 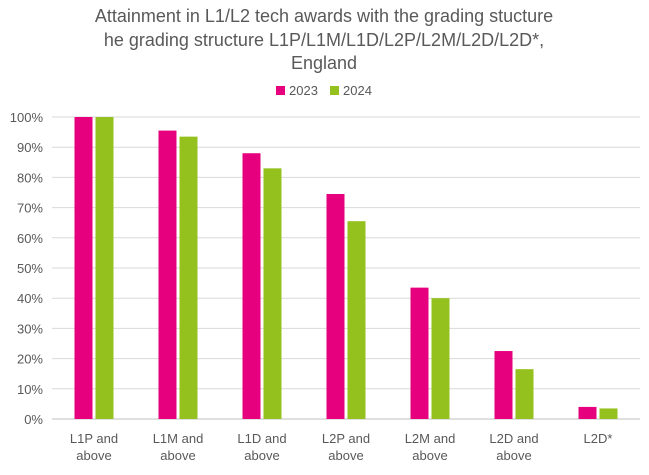 What do you see at coordinates (33, 419) in the screenshot?
I see `y-tick-label: 0%` at bounding box center [33, 419].